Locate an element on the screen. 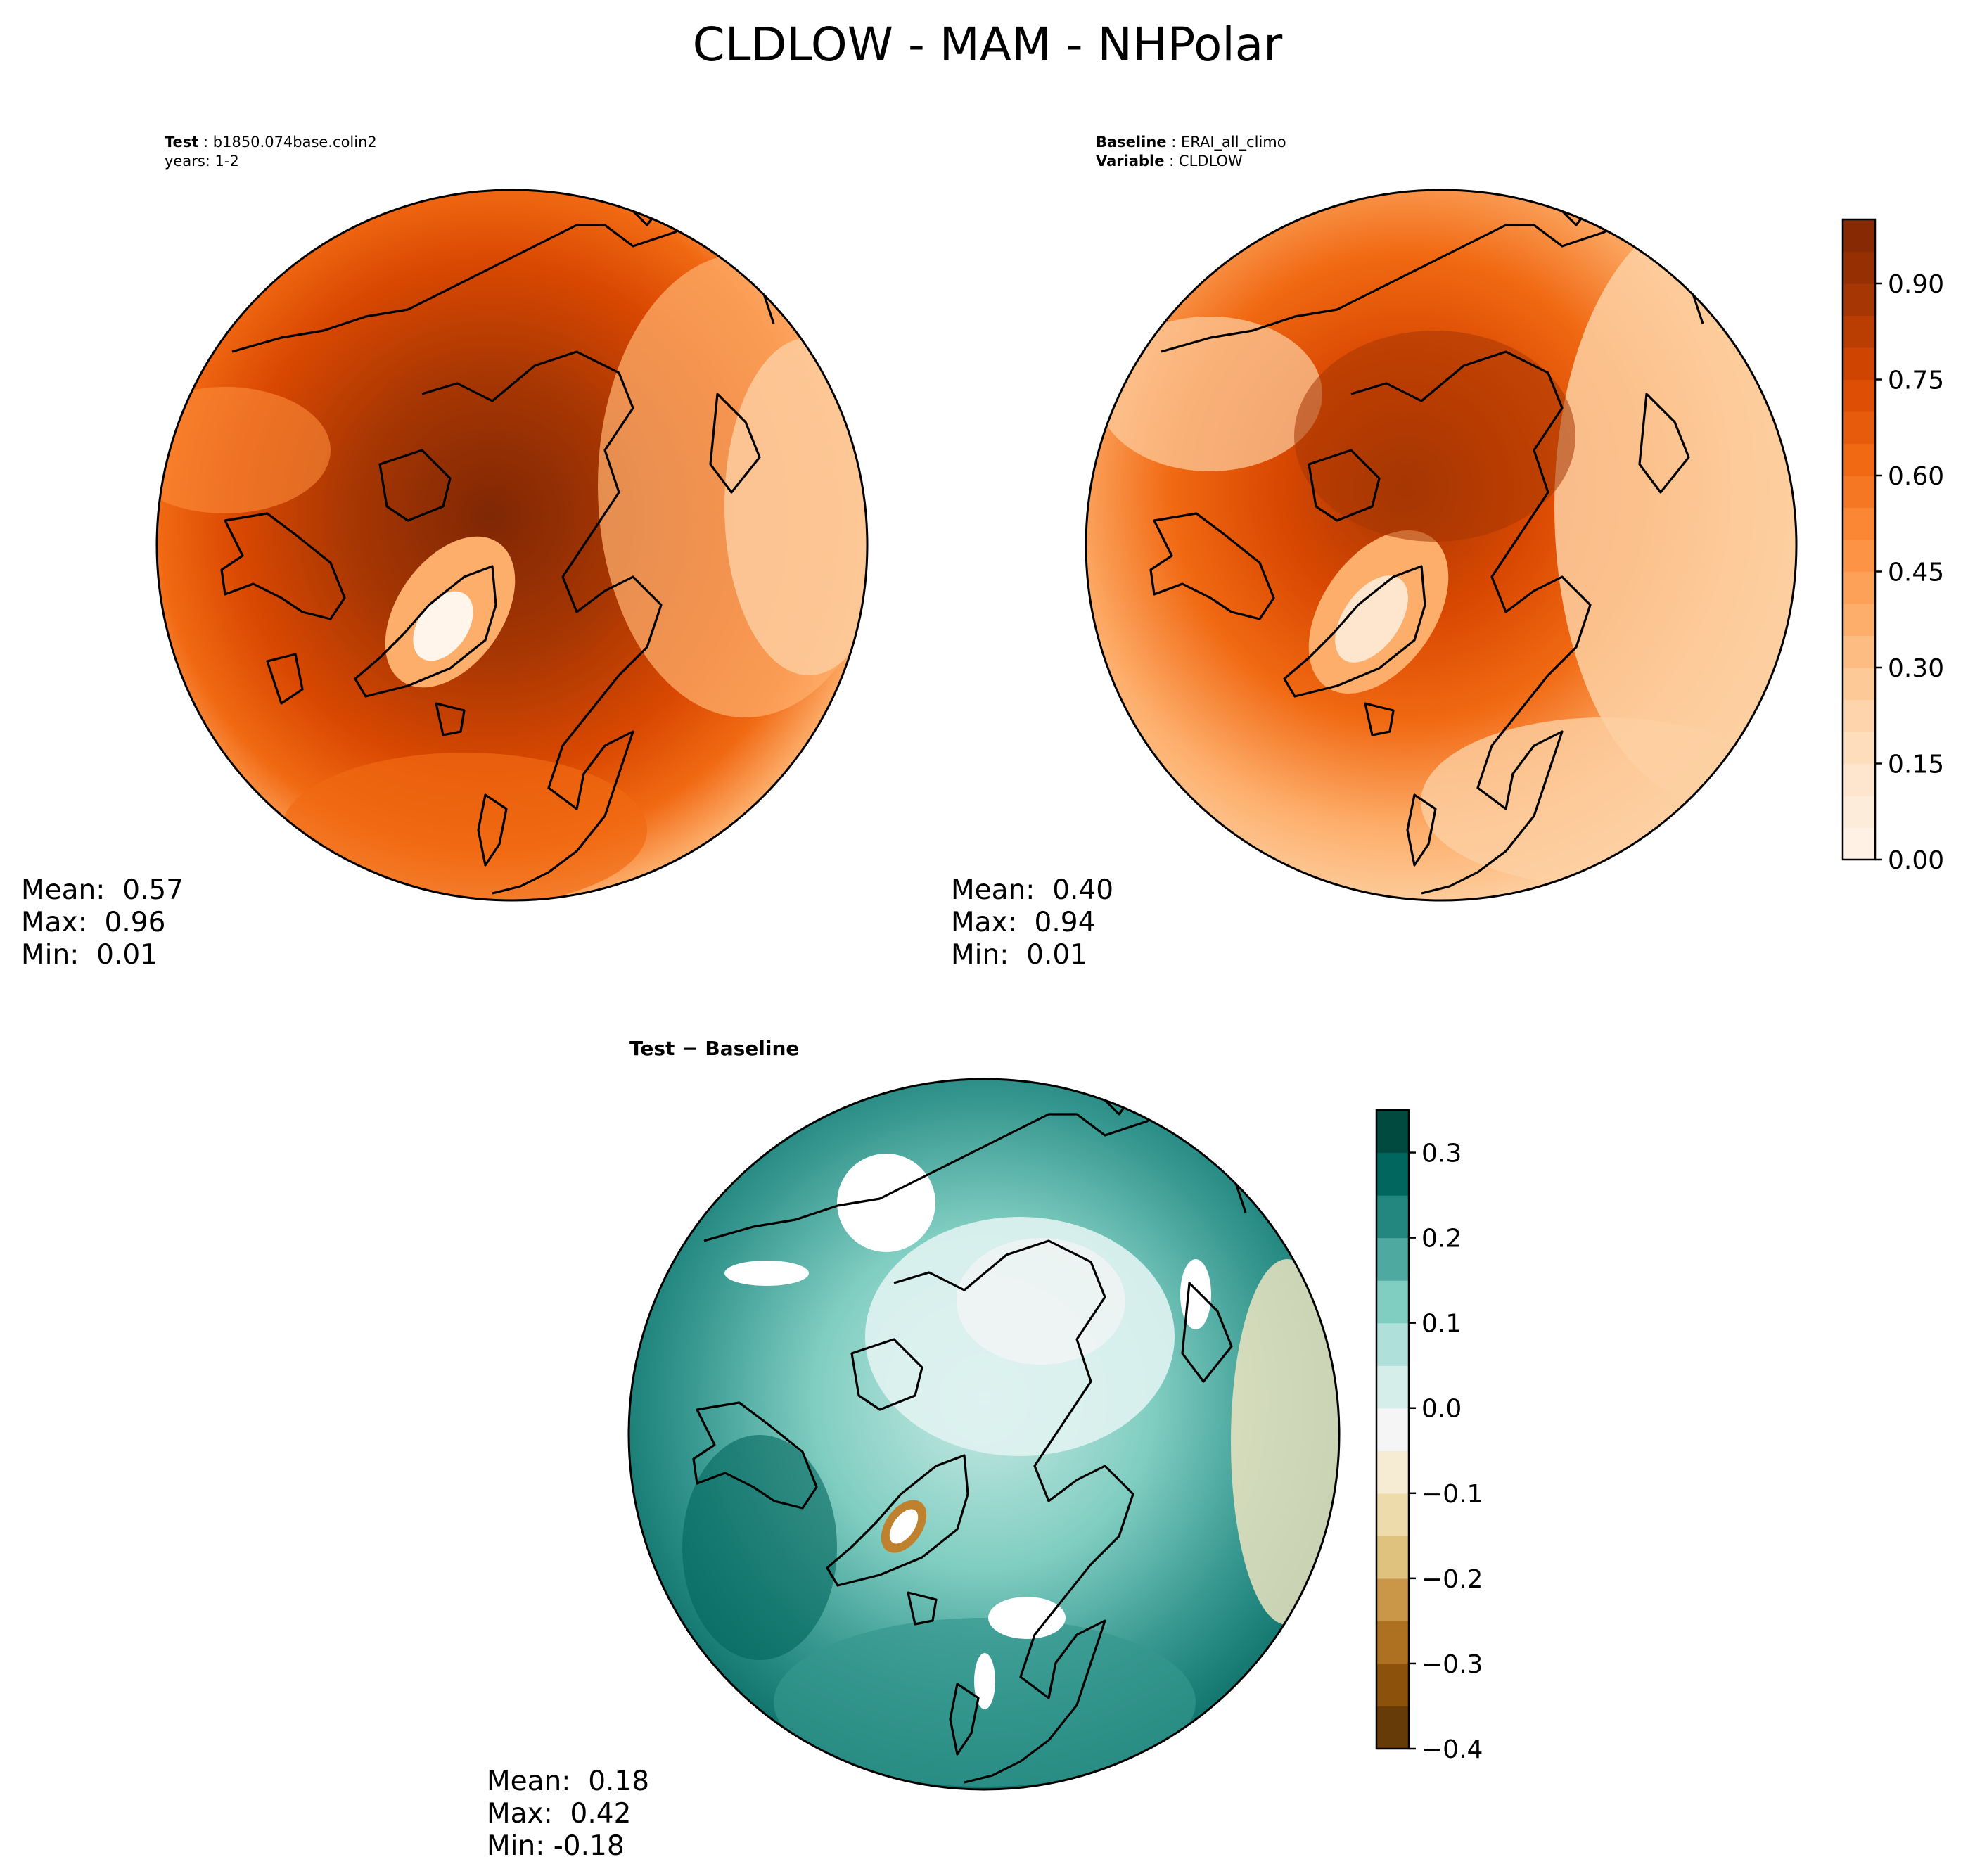 This screenshot has height=1876, width=1975. difference-map-boundary is located at coordinates (984, 1434).